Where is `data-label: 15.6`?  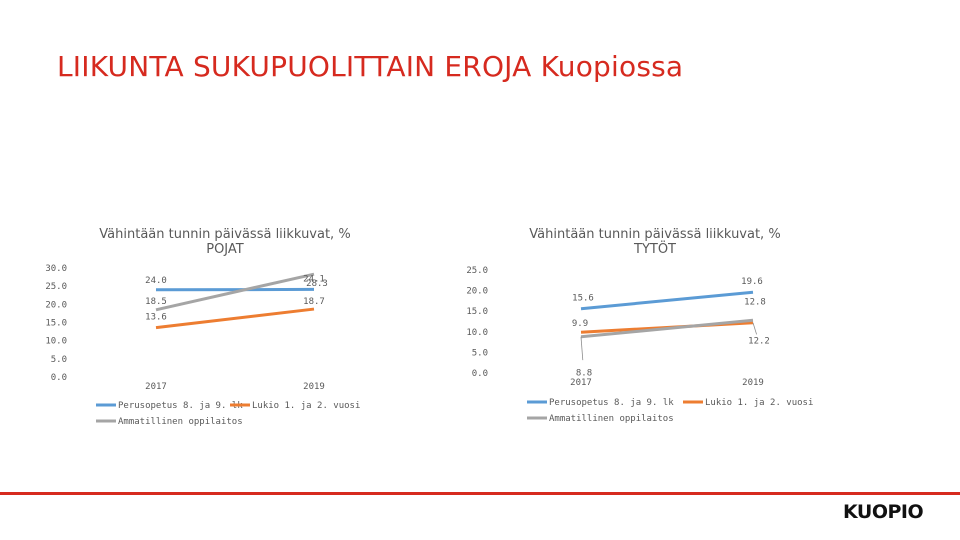 data-label: 15.6 is located at coordinates (583, 299).